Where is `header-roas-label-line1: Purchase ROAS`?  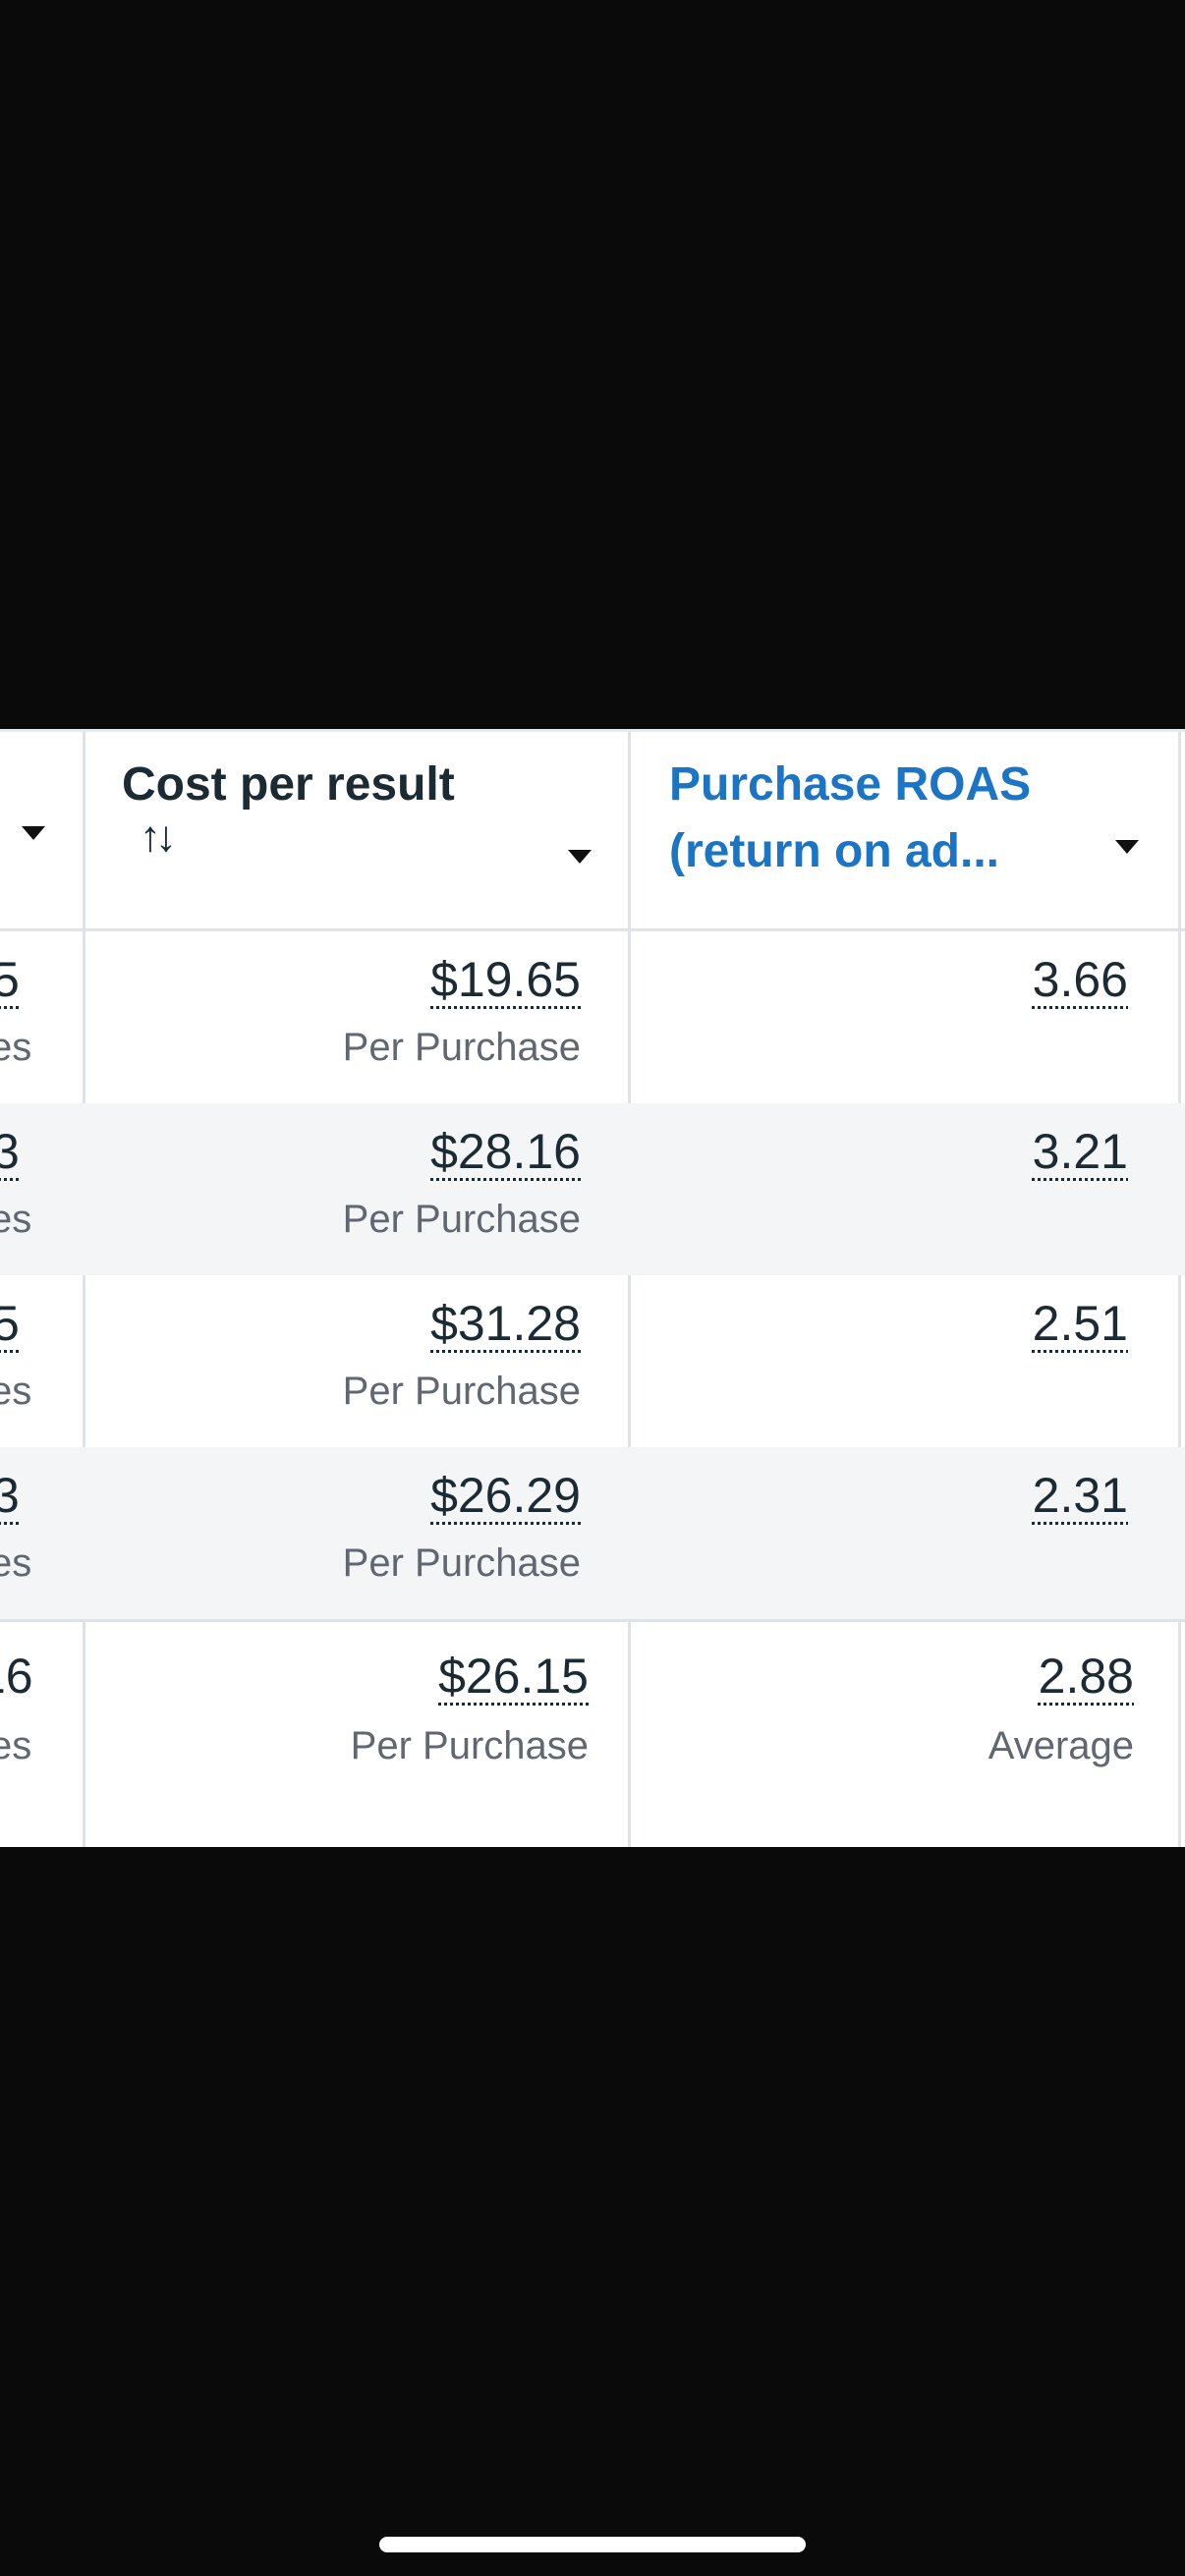 header-roas-label-line1: Purchase ROAS is located at coordinates (850, 784).